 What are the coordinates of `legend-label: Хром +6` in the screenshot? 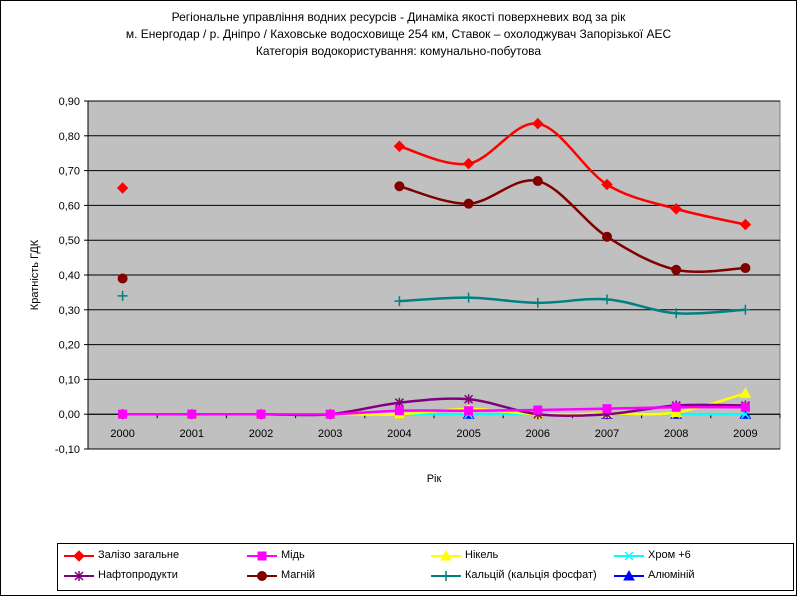 It's located at (669, 555).